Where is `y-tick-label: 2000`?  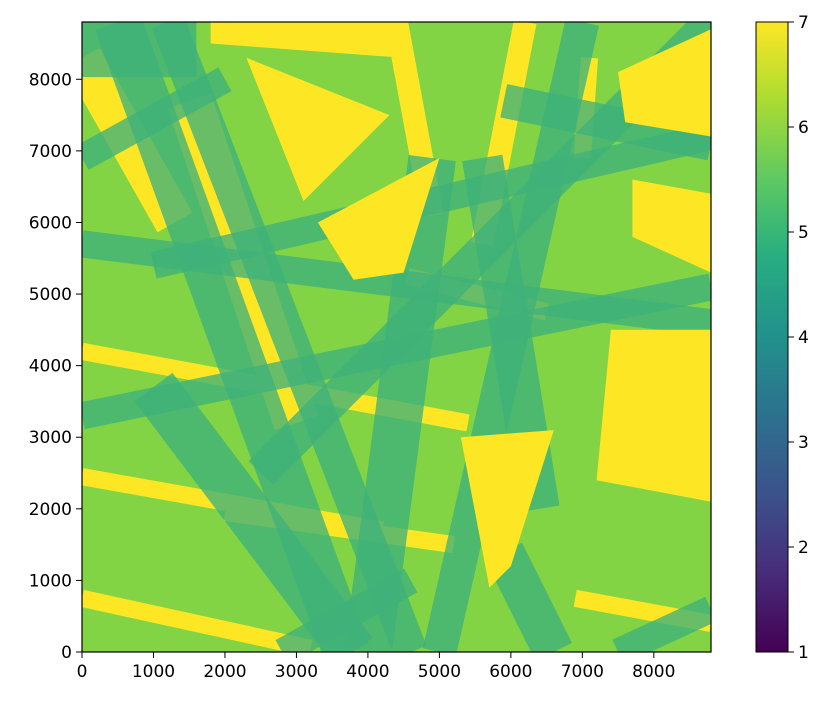 y-tick-label: 2000 is located at coordinates (50, 510).